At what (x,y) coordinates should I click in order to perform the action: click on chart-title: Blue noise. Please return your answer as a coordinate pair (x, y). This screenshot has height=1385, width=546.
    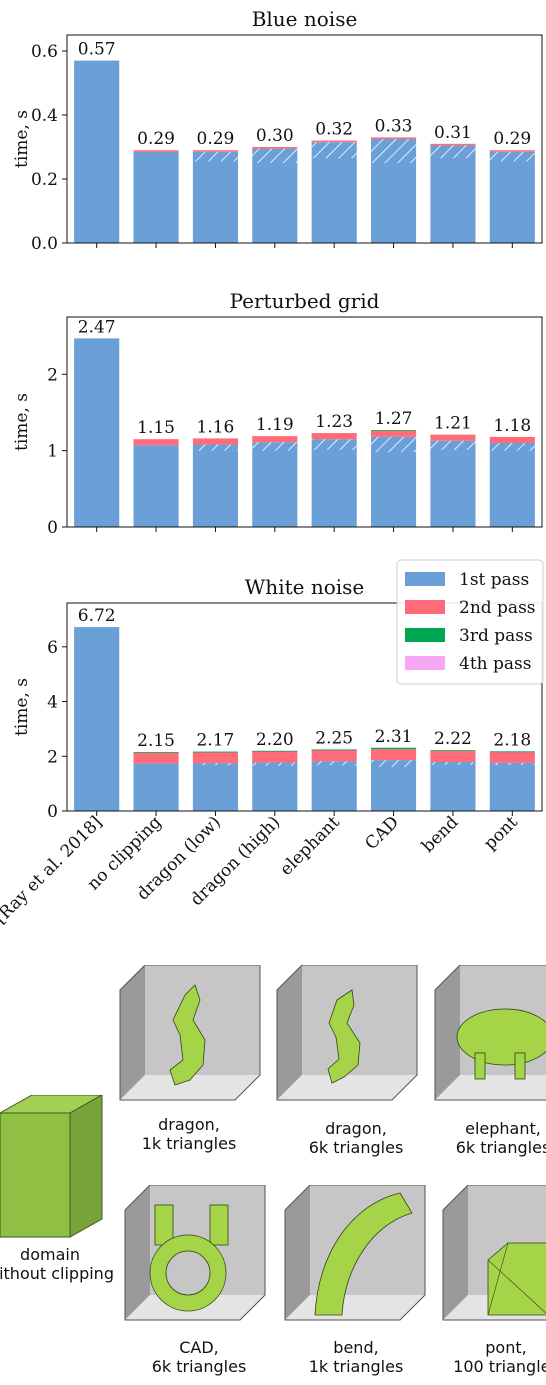
    Looking at the image, I should click on (305, 19).